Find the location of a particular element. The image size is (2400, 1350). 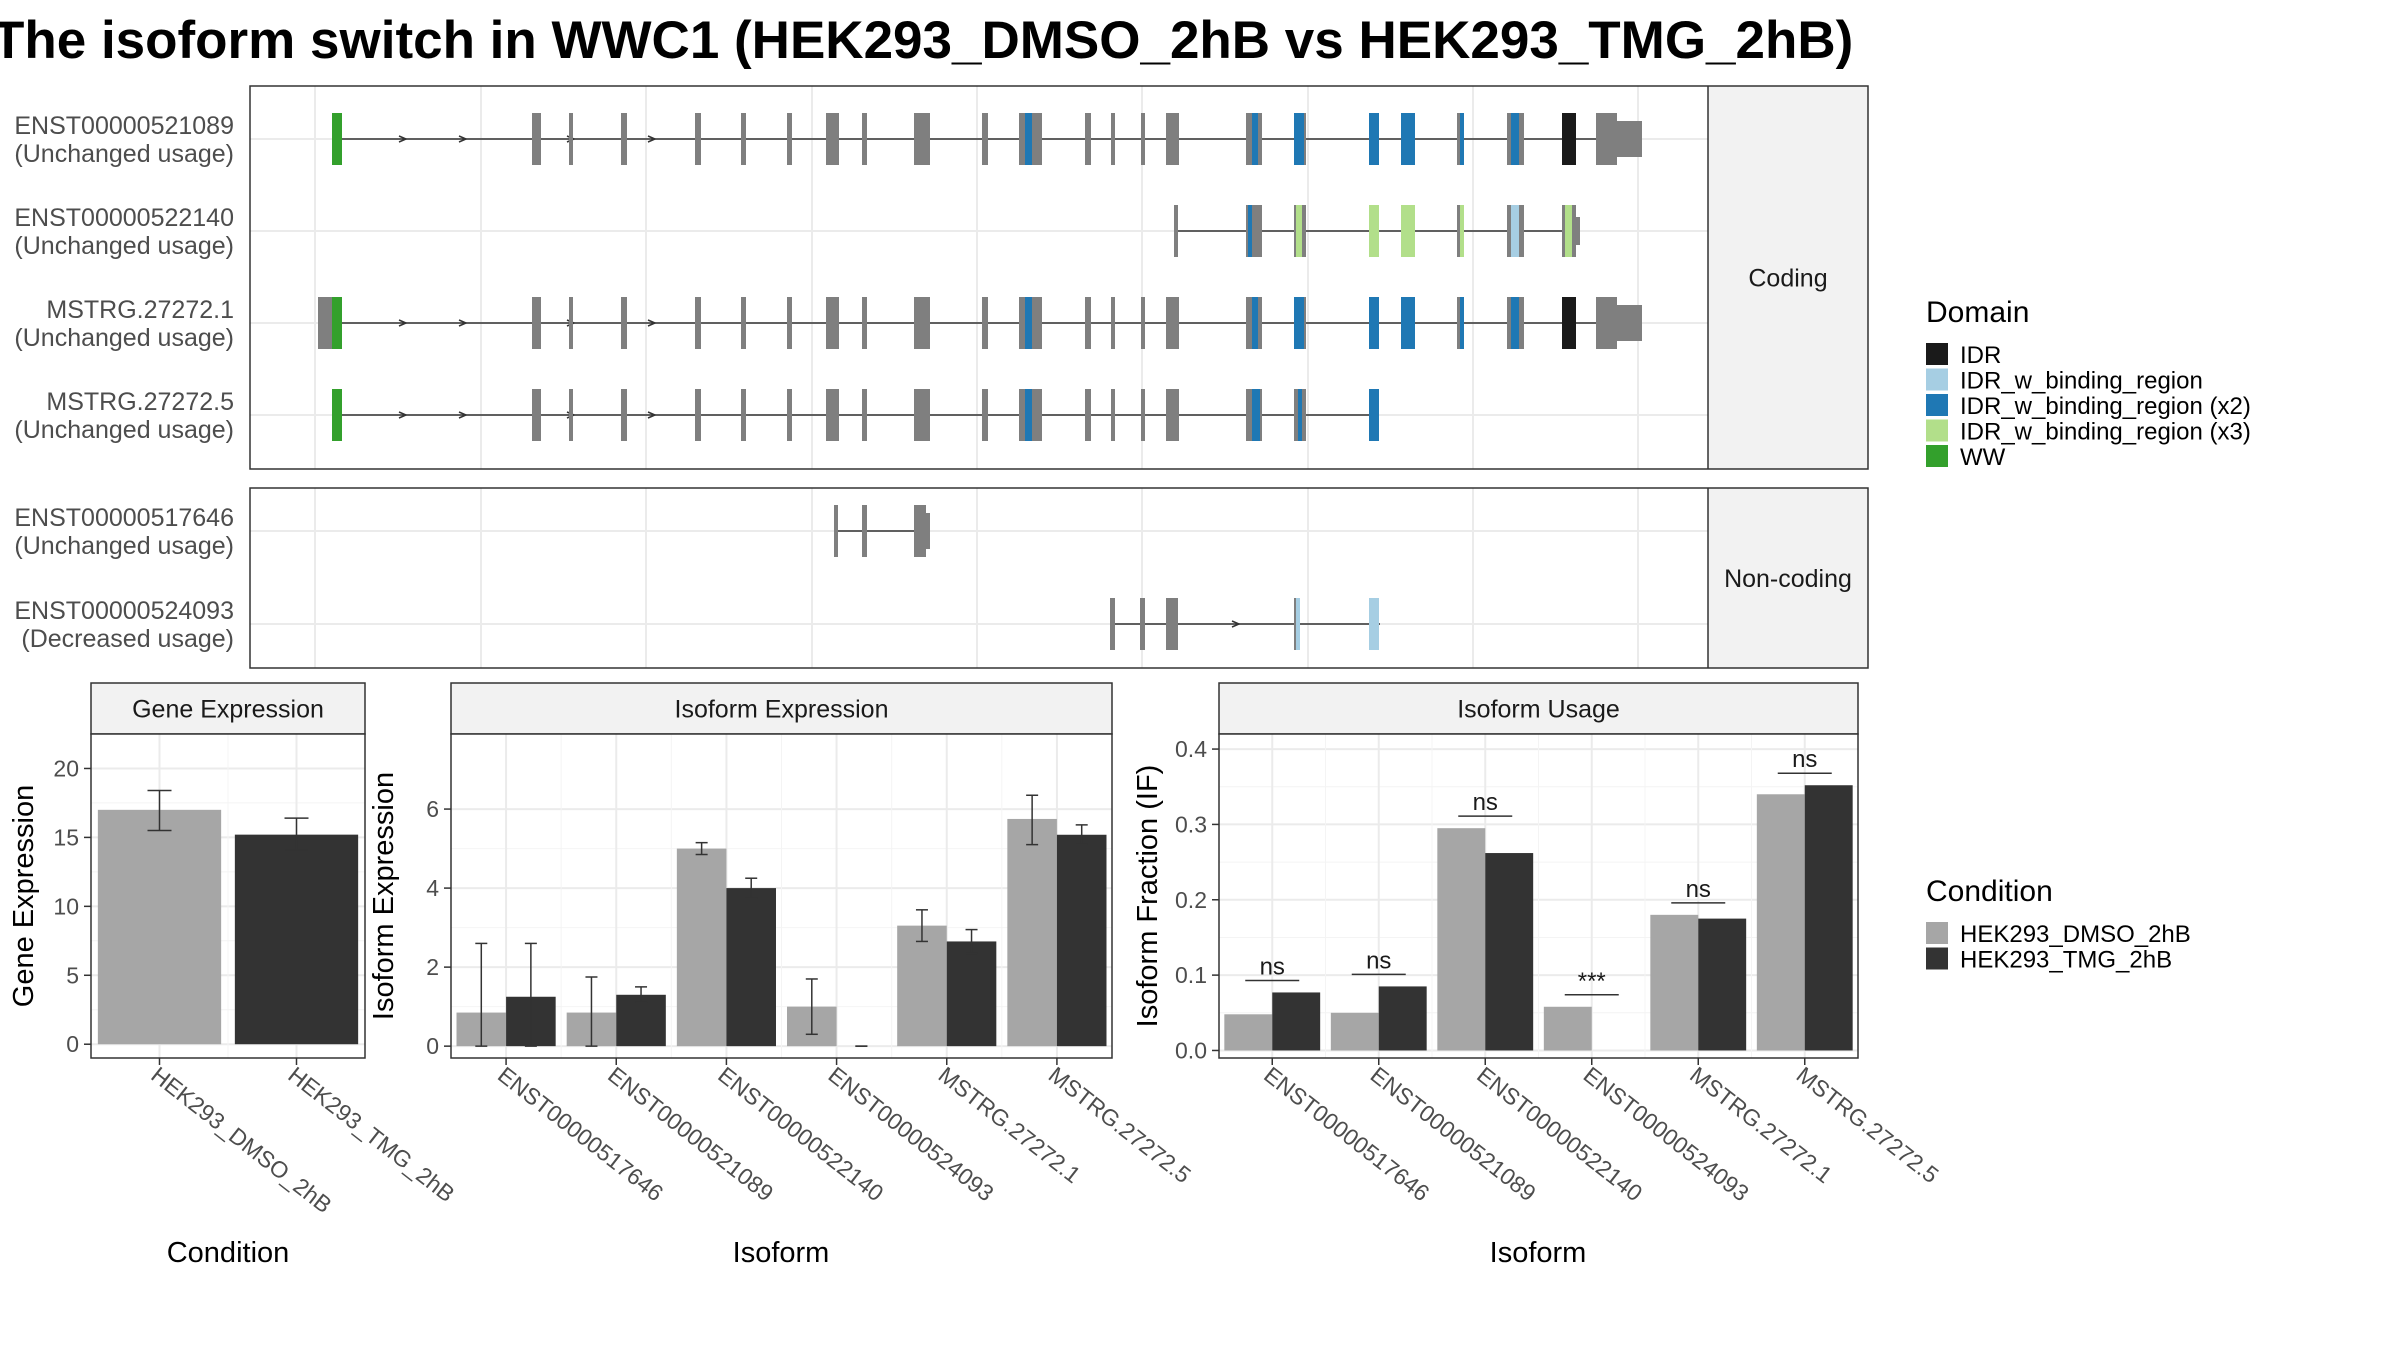

legend-label: IDR_w_binding_region (x2) is located at coordinates (2105, 406).